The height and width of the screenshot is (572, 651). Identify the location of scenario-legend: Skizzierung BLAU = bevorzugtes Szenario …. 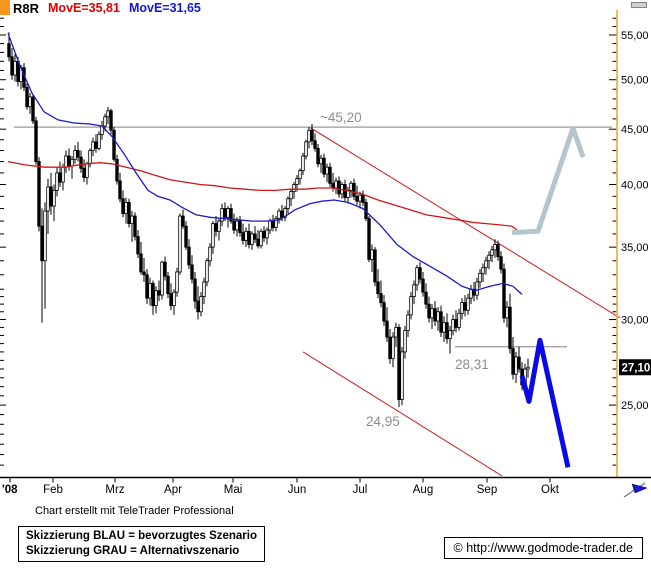
(142, 544).